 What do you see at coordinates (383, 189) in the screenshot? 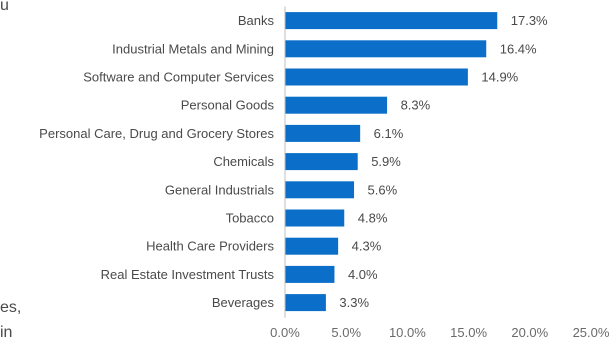
I see `data-label: 5.6%` at bounding box center [383, 189].